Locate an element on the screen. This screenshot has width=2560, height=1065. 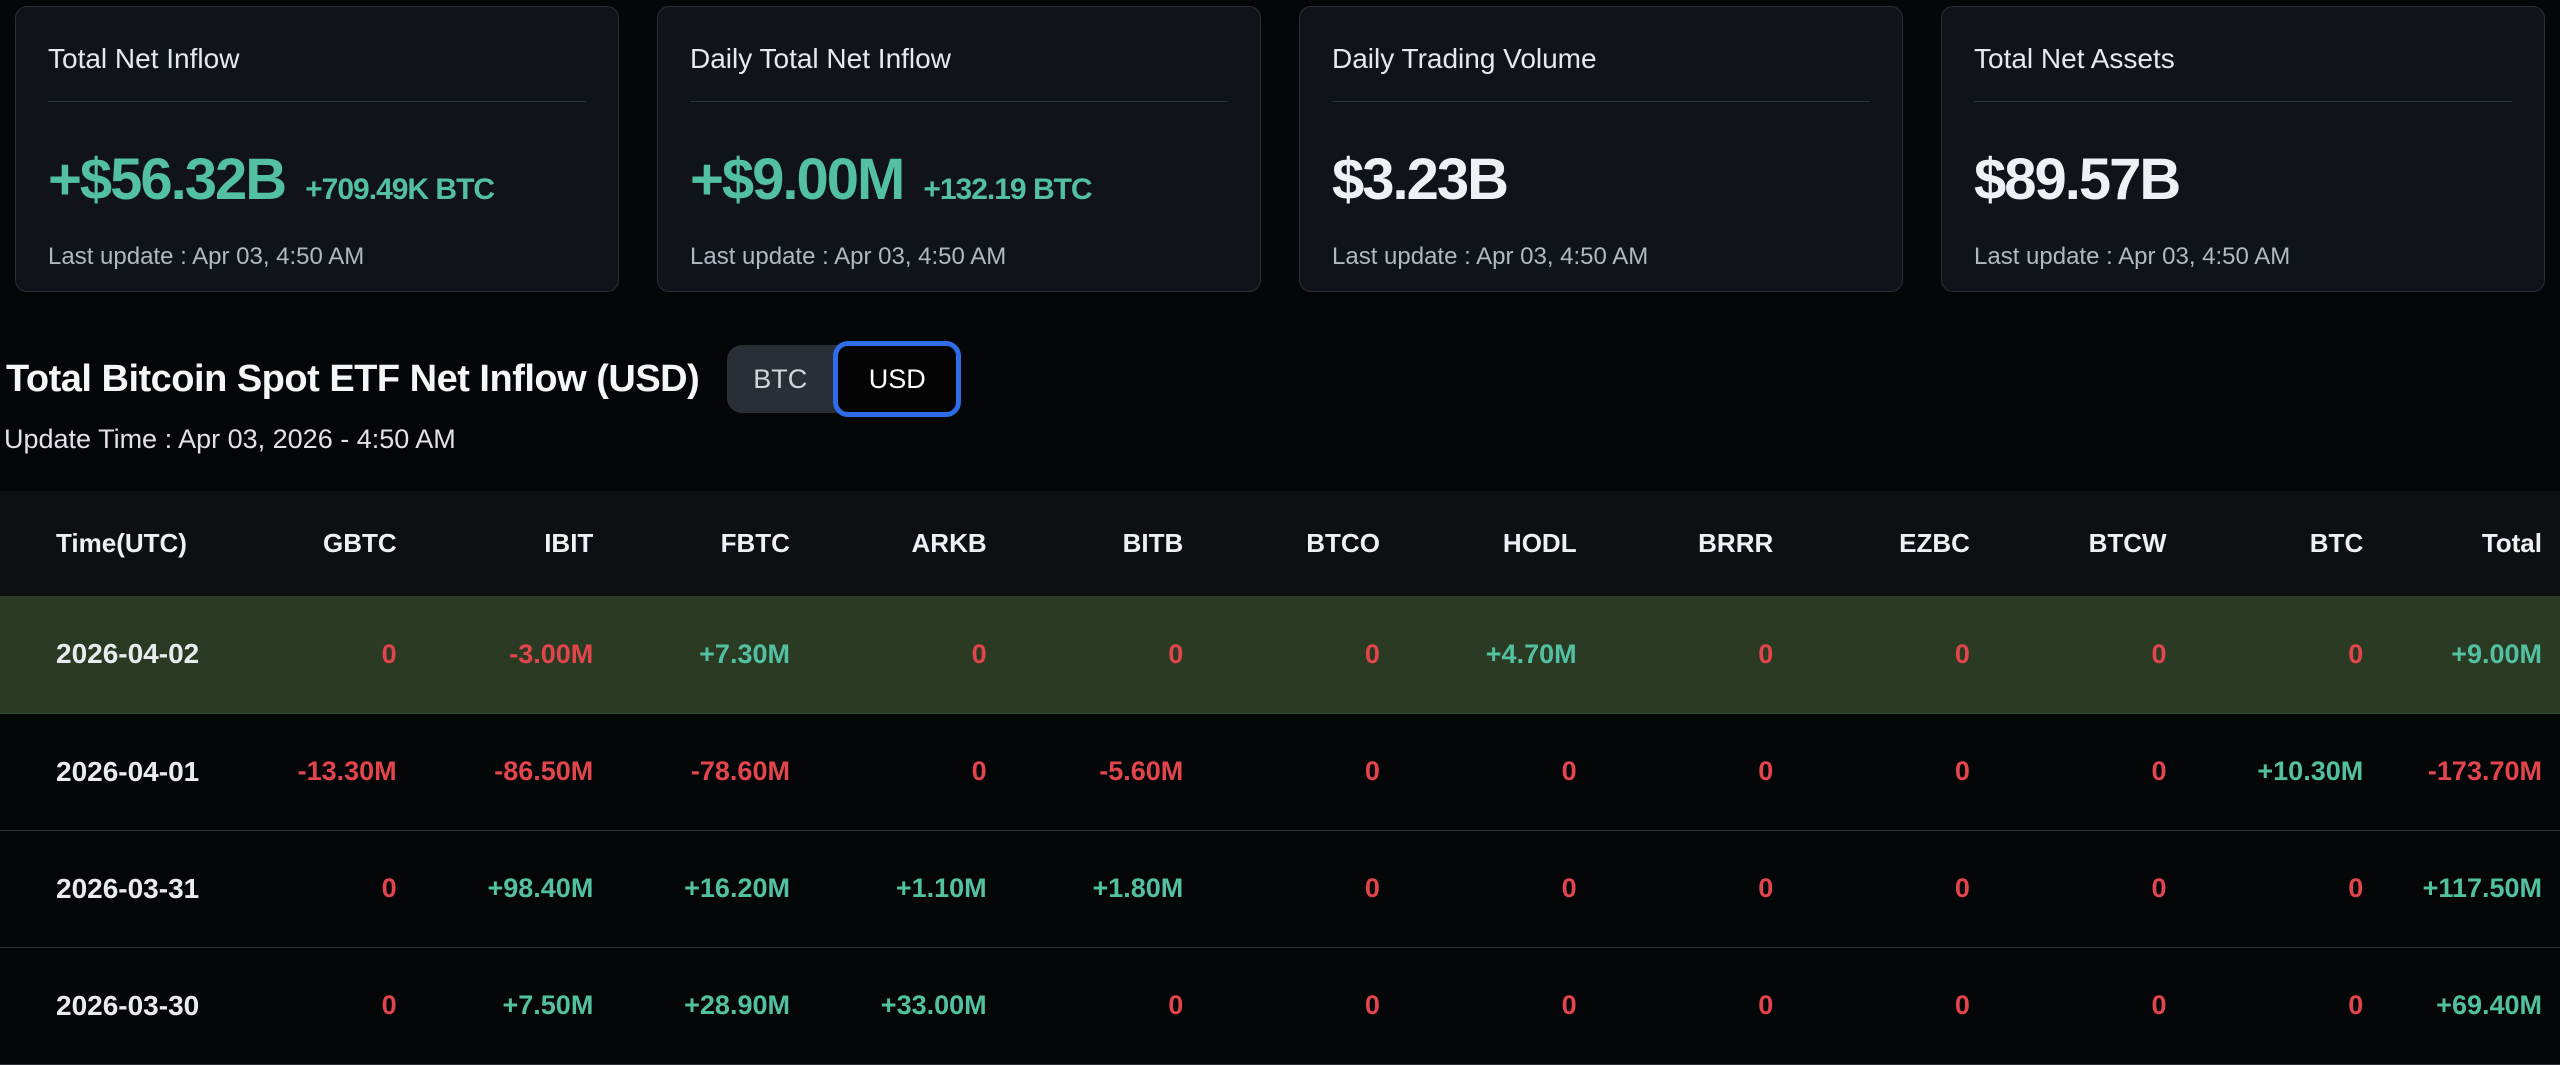
update-time-text: Update Time : Apr 03, 2026 - 4:50 AM is located at coordinates (230, 439).